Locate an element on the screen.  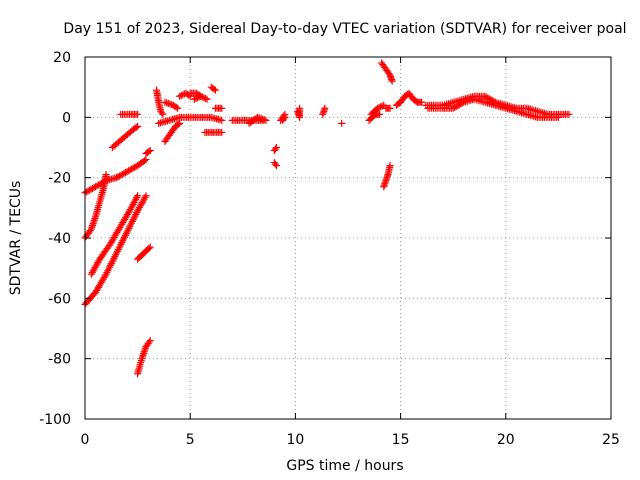
x-axis-label: GPS time / hours is located at coordinates (344, 466).